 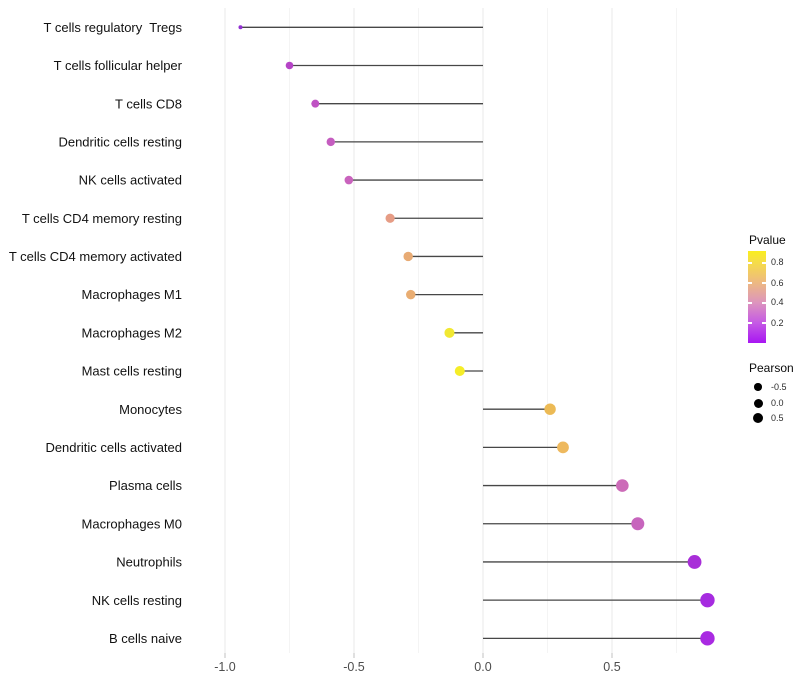 What do you see at coordinates (132, 332) in the screenshot?
I see `y-axis-label: Macrophages M2` at bounding box center [132, 332].